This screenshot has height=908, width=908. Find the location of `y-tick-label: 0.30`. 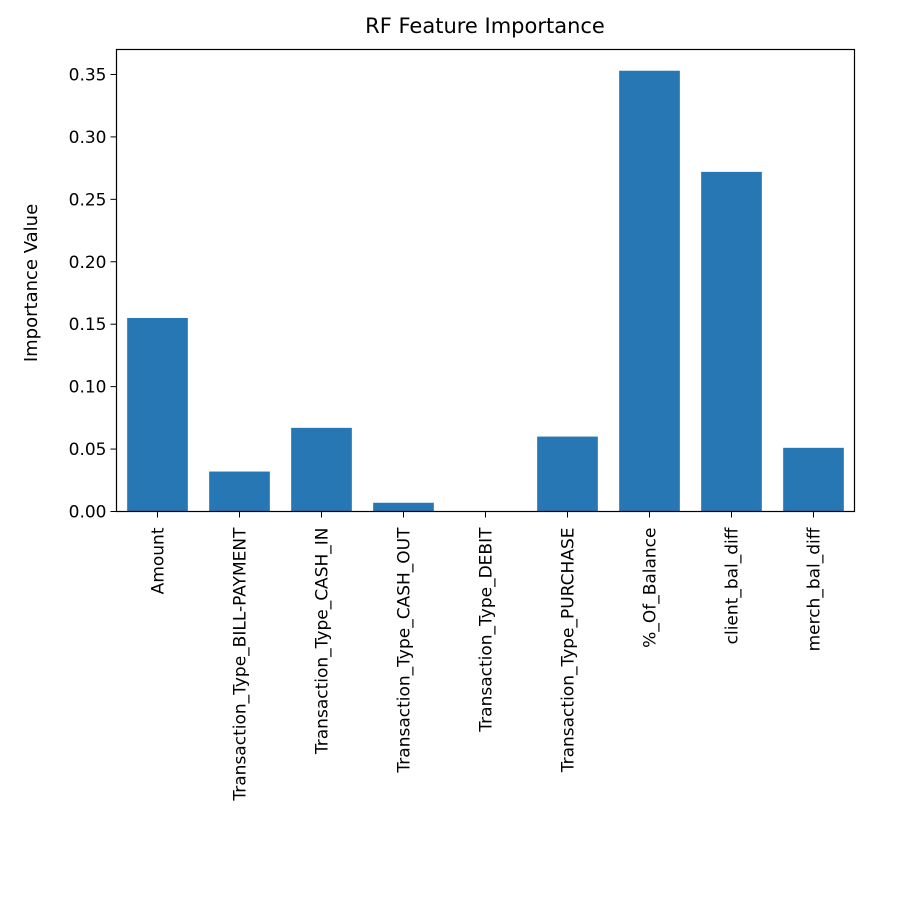

y-tick-label: 0.30 is located at coordinates (88, 138).